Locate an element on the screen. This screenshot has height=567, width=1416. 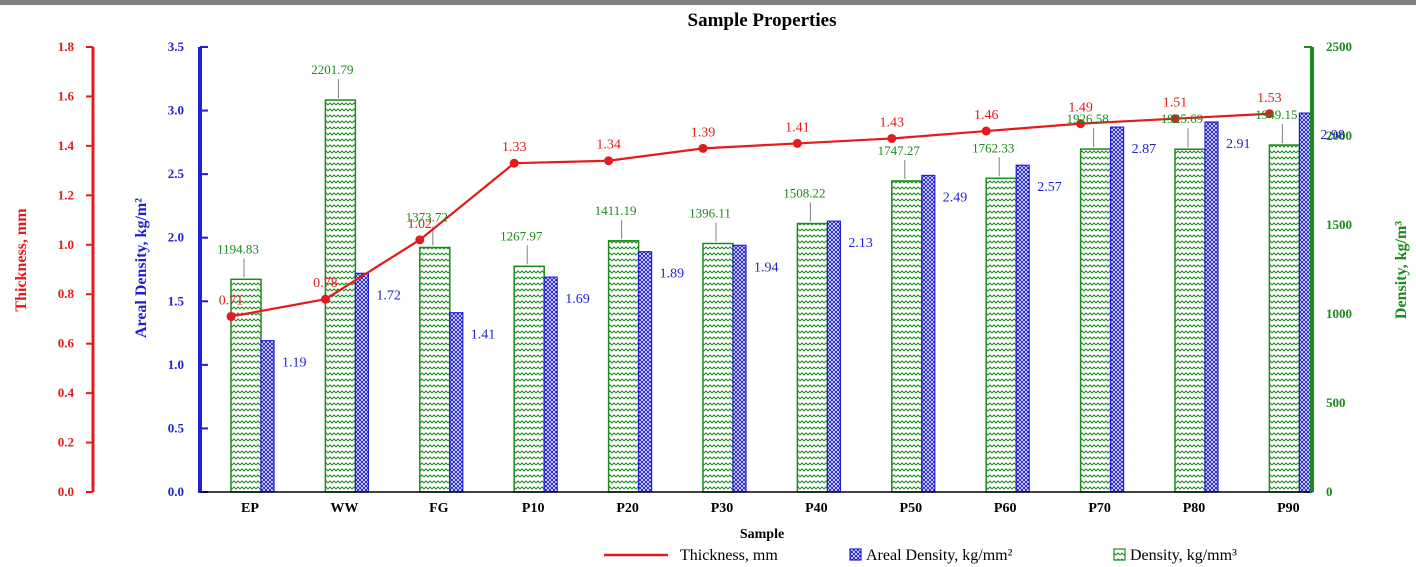
tick-label-areal-density: 0.0 is located at coordinates (176, 491).